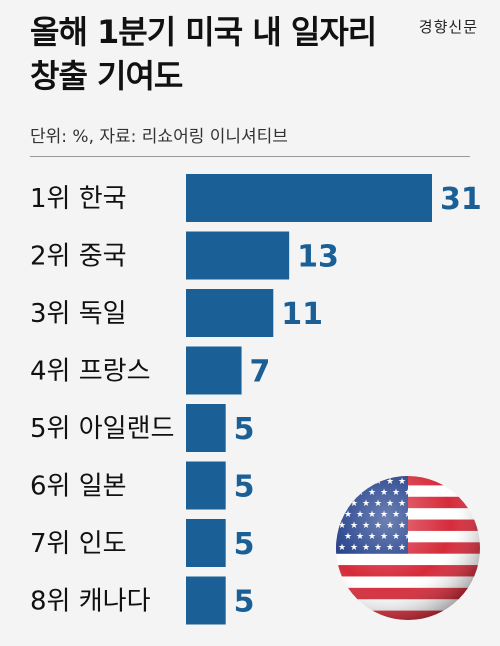 The image size is (500, 646). Describe the element at coordinates (78, 487) in the screenshot. I see `category-label: 6위 일본` at that location.